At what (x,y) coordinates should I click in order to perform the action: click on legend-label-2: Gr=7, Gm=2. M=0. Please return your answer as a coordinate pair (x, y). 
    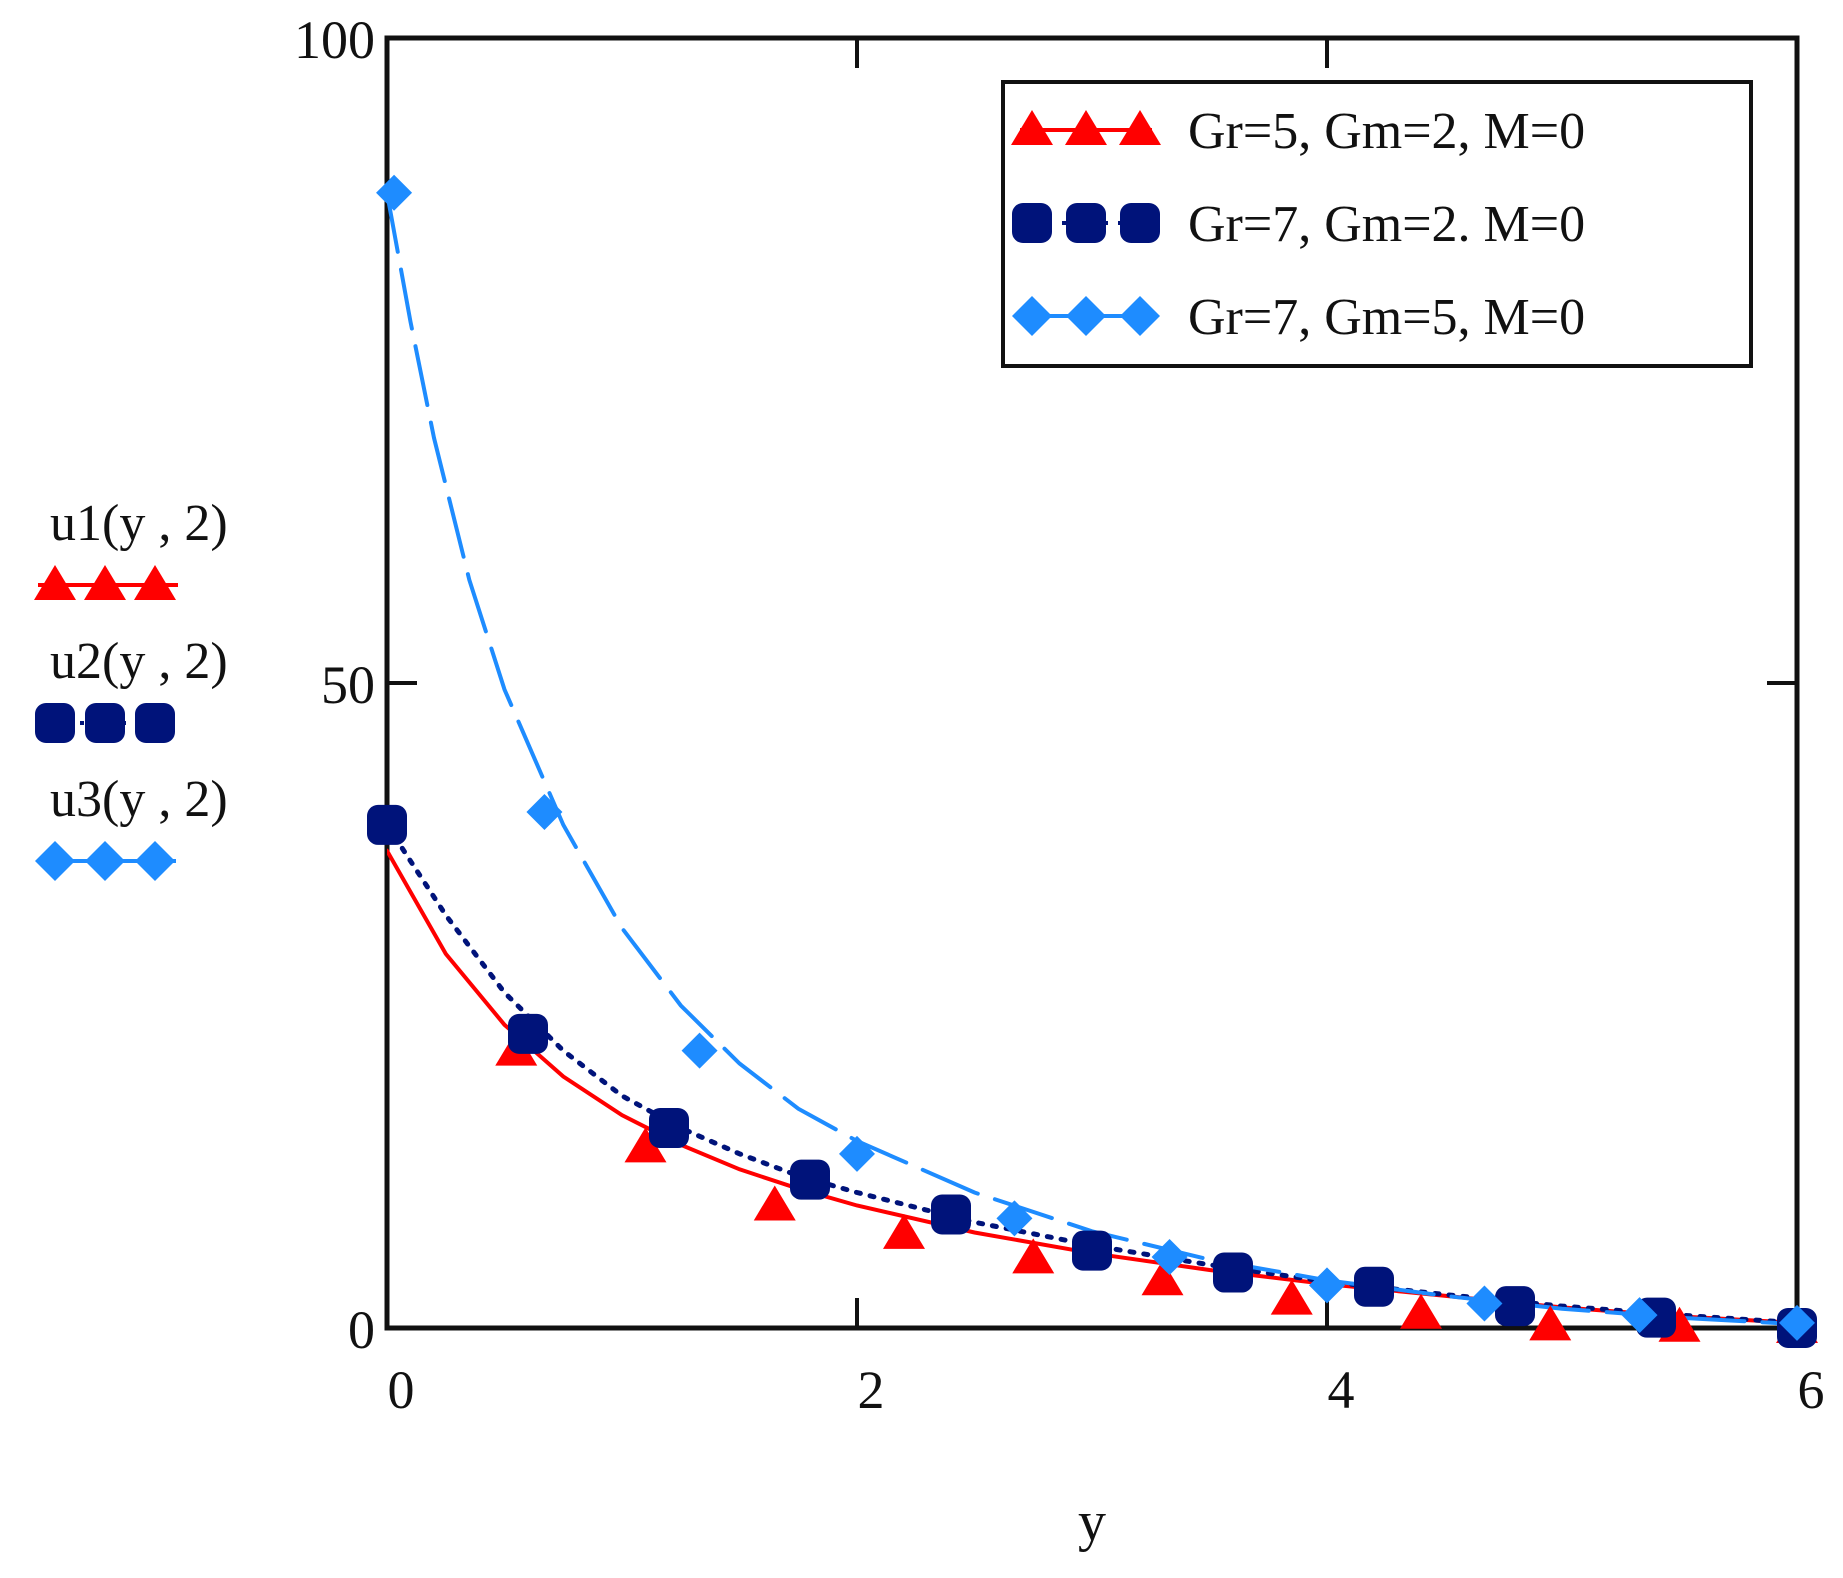
    Looking at the image, I should click on (1386, 224).